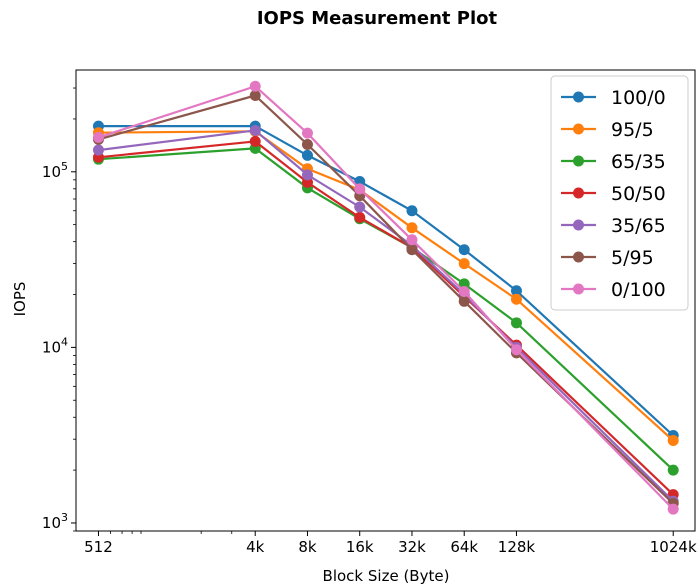 The width and height of the screenshot is (697, 588). Describe the element at coordinates (638, 226) in the screenshot. I see `legend-label: 35/65` at that location.